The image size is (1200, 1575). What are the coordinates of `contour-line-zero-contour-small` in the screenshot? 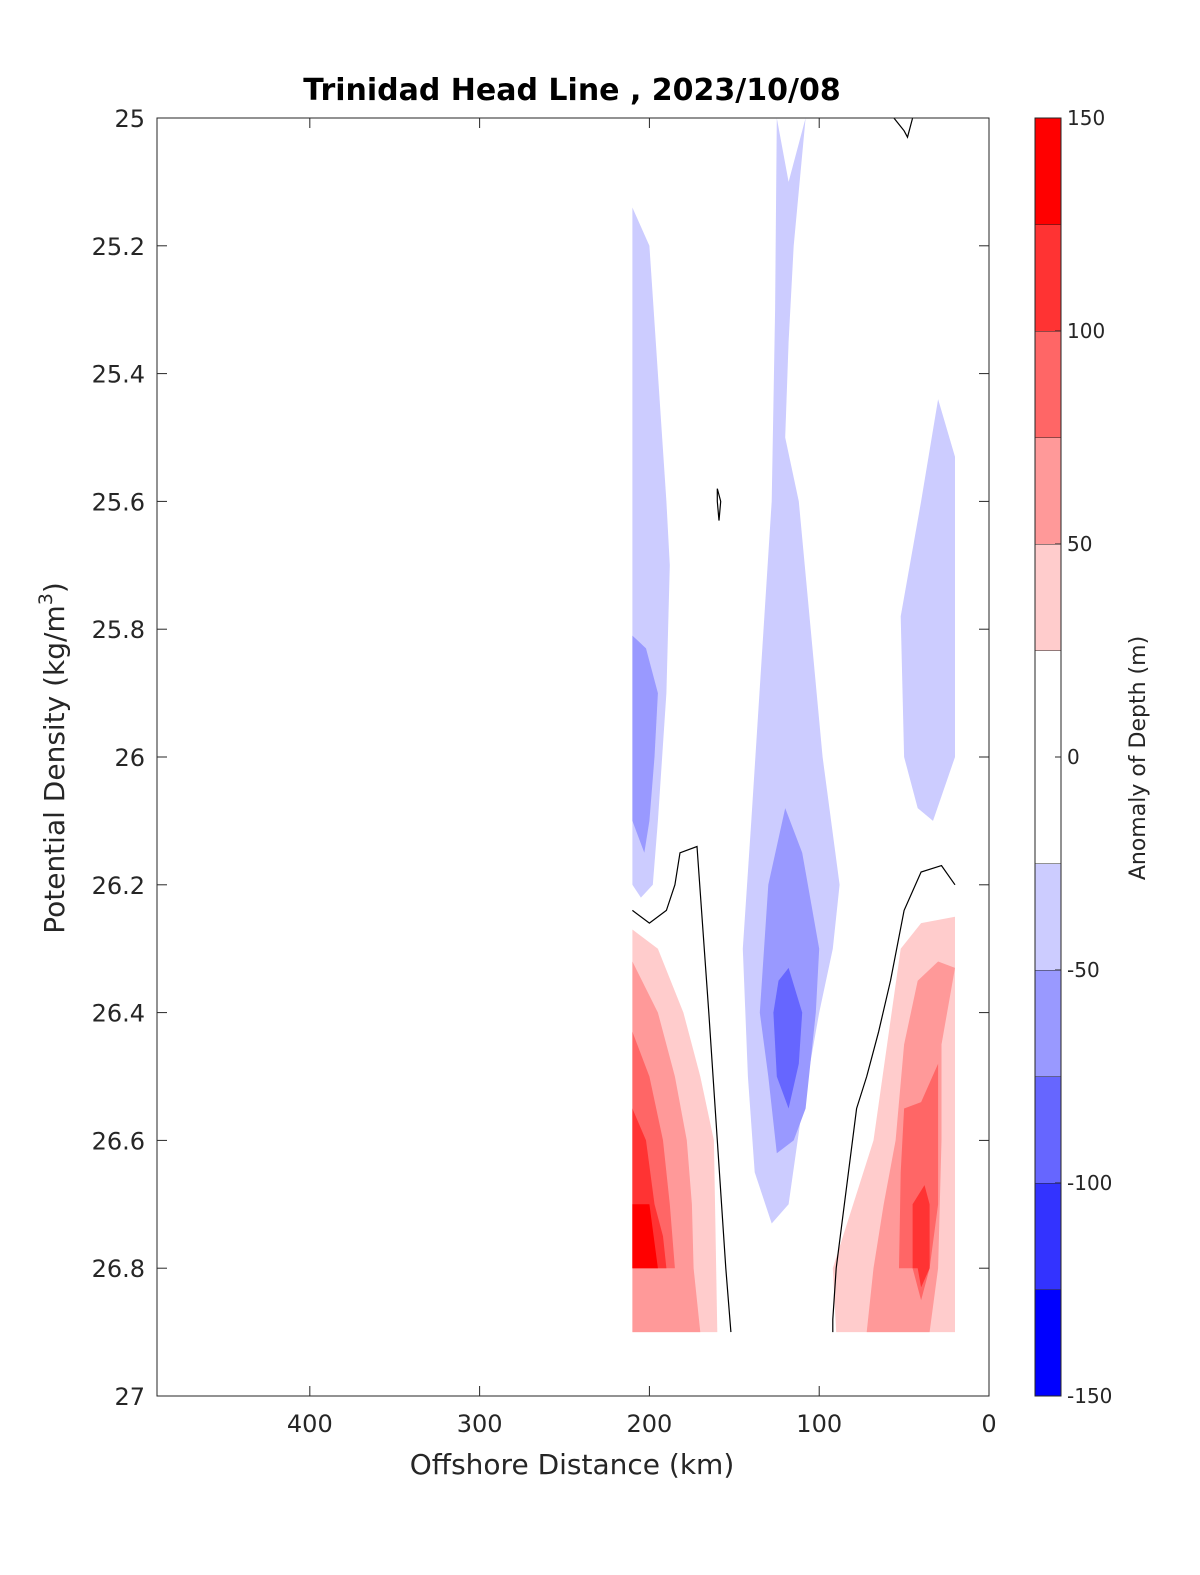 It's located at (719, 504).